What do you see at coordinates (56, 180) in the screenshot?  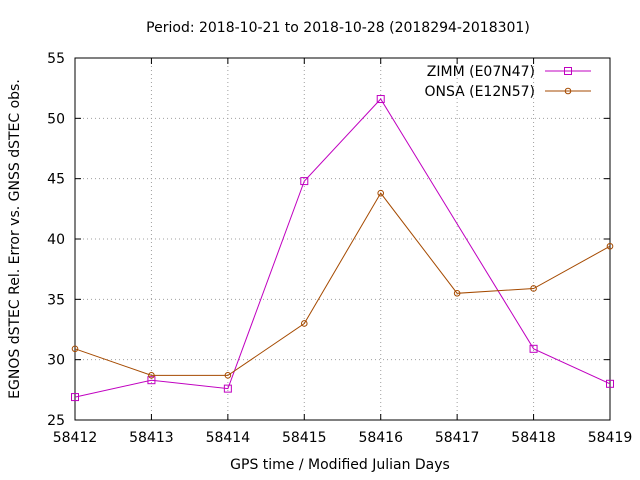 I see `y-tick-label: 45` at bounding box center [56, 180].